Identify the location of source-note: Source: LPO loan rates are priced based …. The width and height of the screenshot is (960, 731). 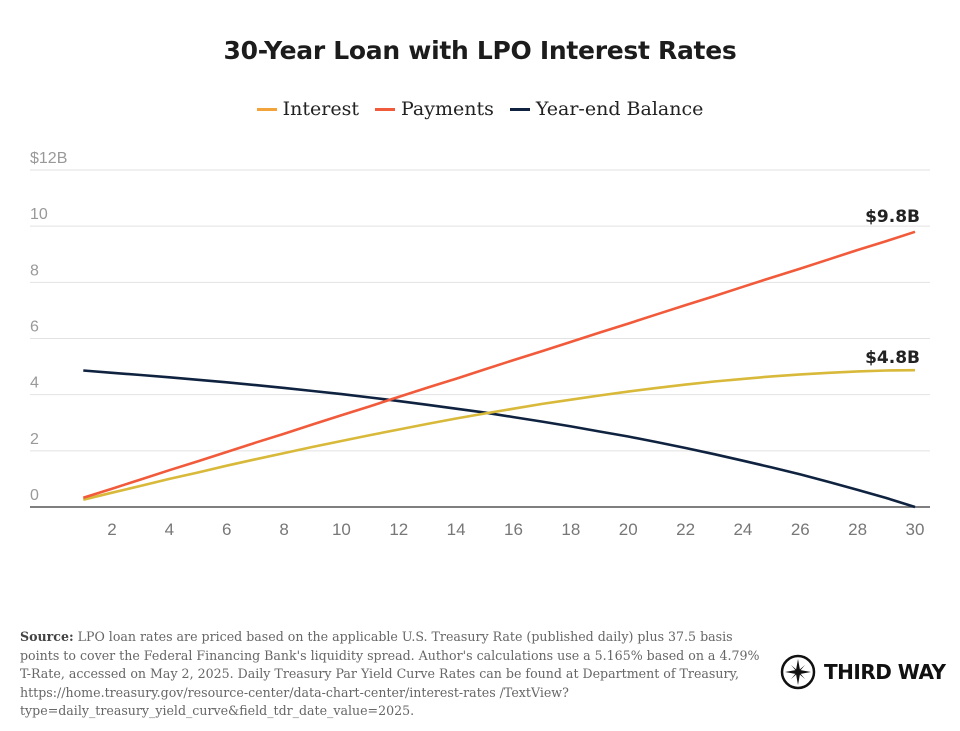
(390, 674).